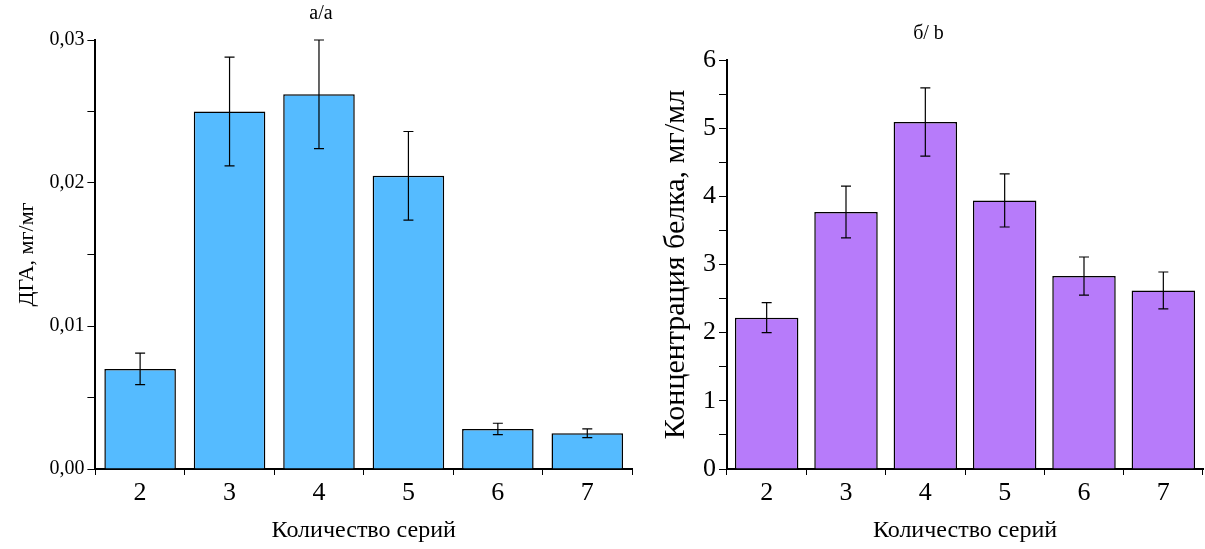 The height and width of the screenshot is (549, 1205). Describe the element at coordinates (25, 254) in the screenshot. I see `y-axis-title: ДГА, мг/мг` at that location.